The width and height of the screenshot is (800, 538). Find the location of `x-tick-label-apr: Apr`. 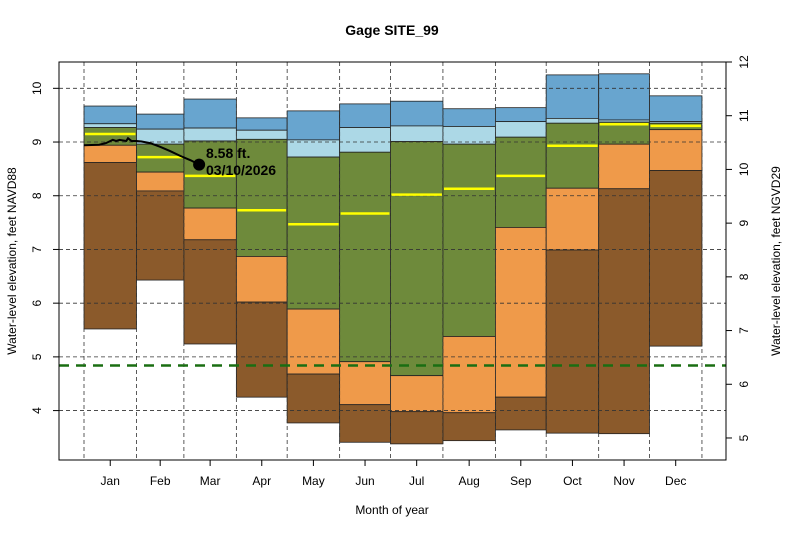

x-tick-label-apr: Apr is located at coordinates (261, 481).